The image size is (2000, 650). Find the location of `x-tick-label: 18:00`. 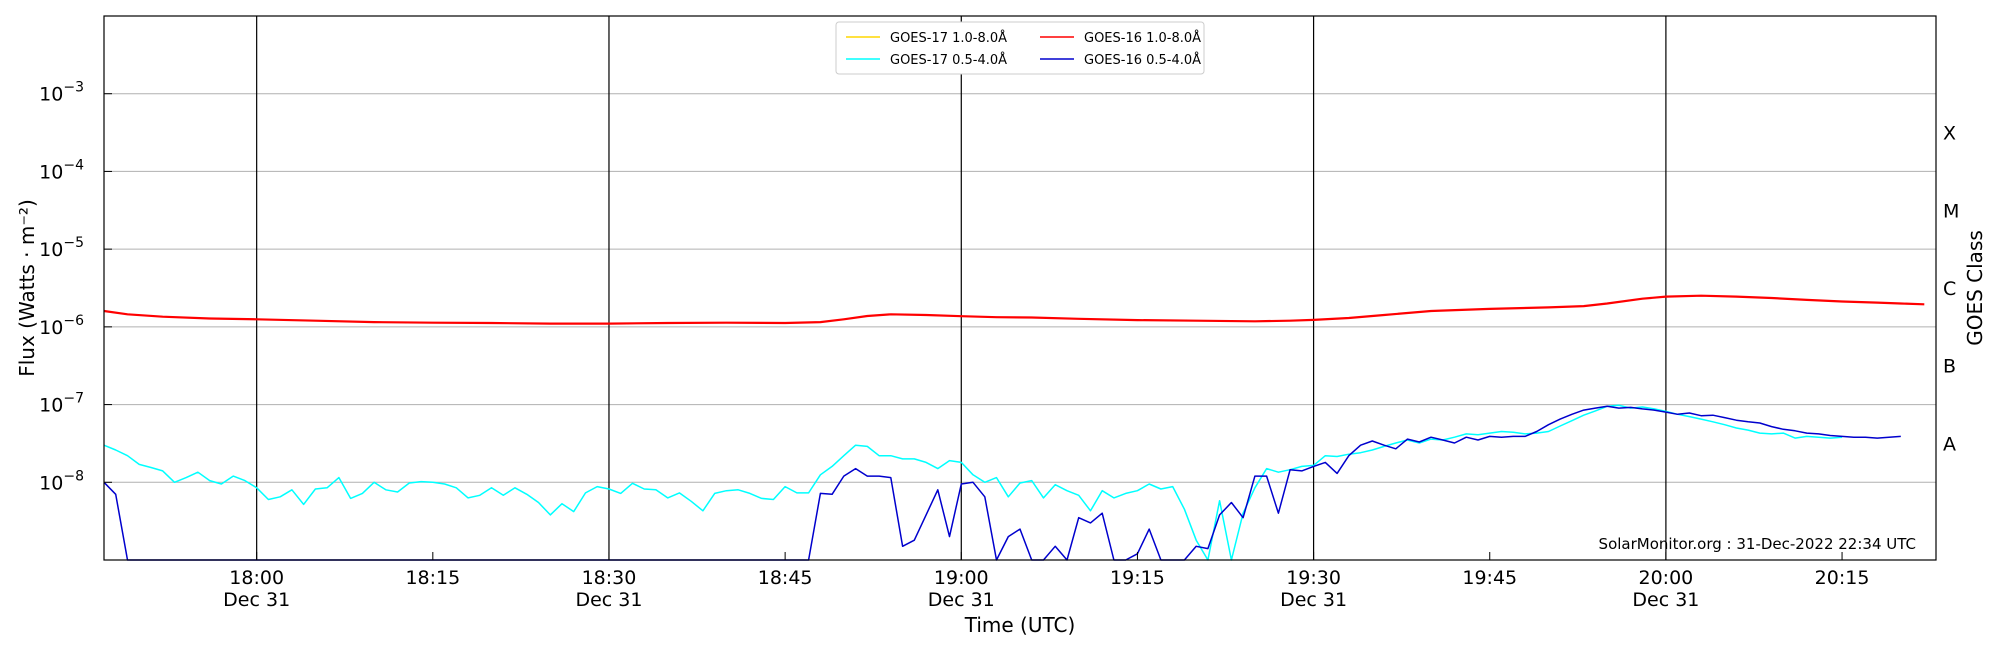

x-tick-label: 18:00 is located at coordinates (256, 578).